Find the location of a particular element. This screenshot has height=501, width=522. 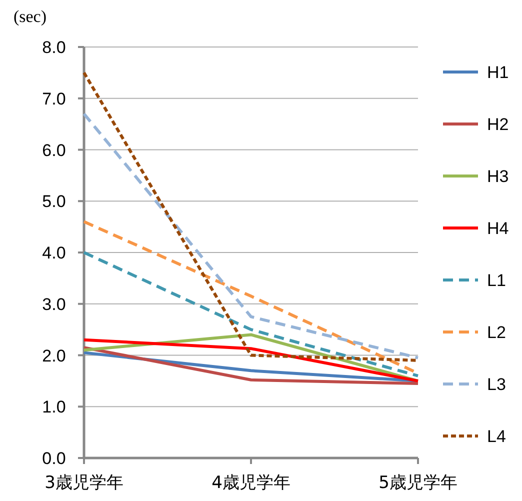

y-tick-label: 3.0 is located at coordinates (54, 304).